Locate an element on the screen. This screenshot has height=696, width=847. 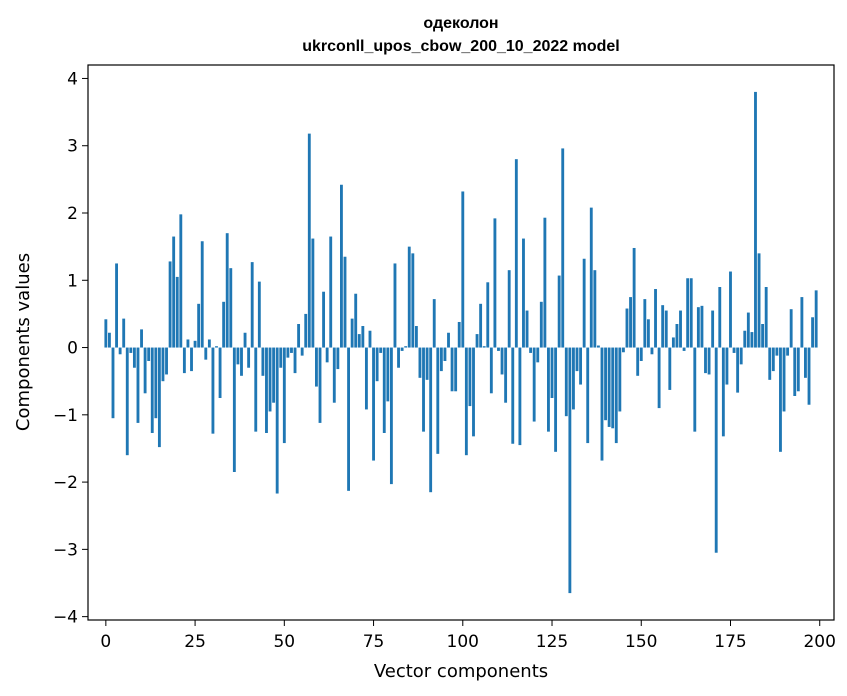
y-tick-label: −4 is located at coordinates (65, 618).